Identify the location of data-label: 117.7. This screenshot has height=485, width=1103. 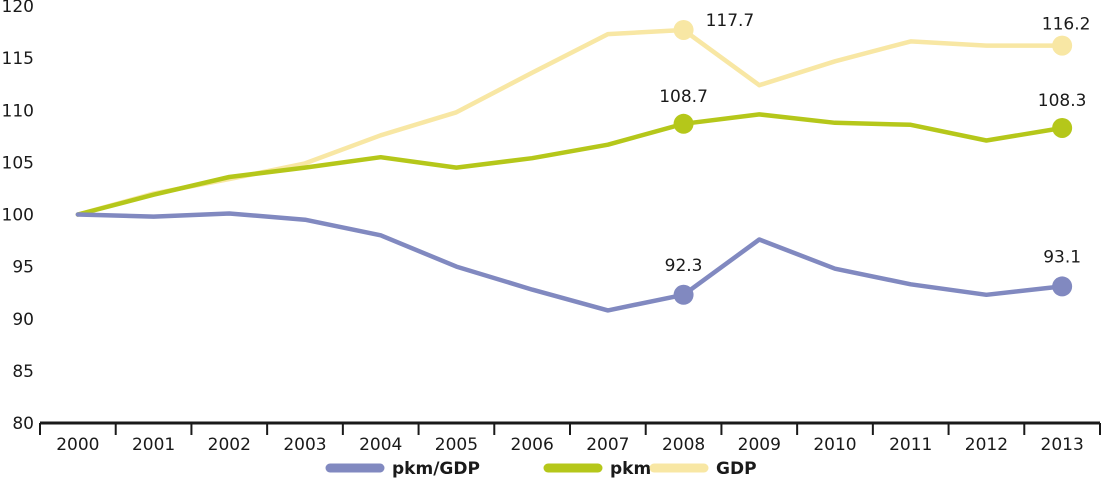
(730, 21).